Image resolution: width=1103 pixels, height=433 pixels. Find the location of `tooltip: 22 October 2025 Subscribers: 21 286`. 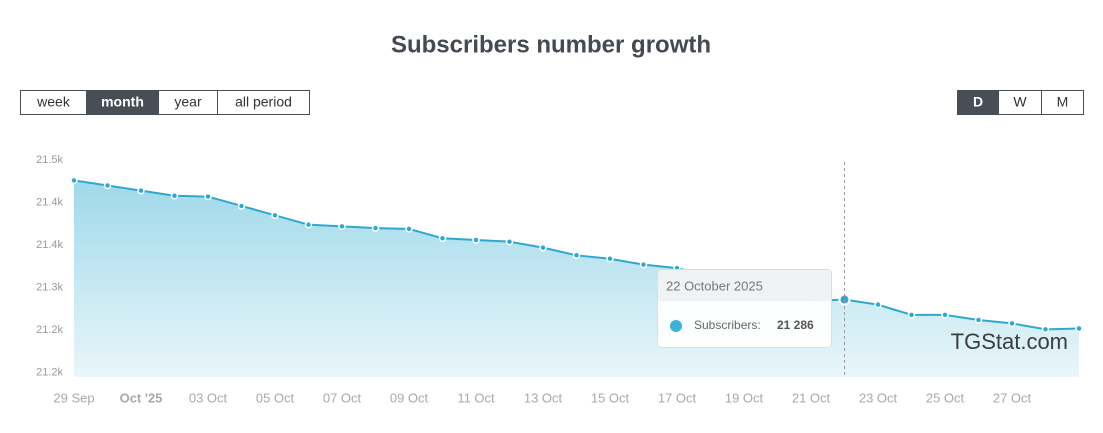

tooltip: 22 October 2025 Subscribers: 21 286 is located at coordinates (744, 308).